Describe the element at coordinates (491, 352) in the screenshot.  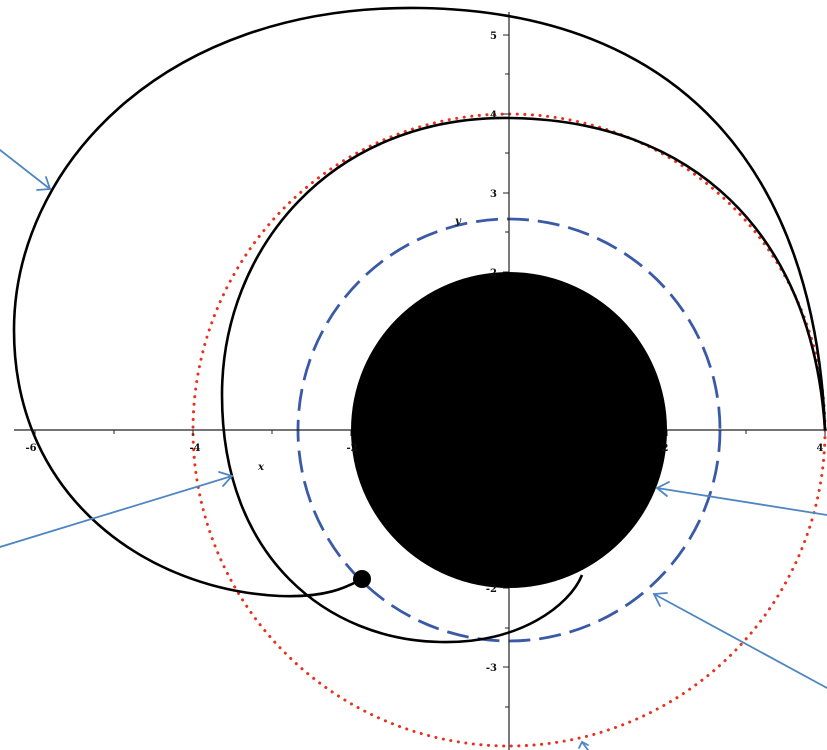
I see `y-tick-labels: 5 4 3 2 -2 -3` at that location.